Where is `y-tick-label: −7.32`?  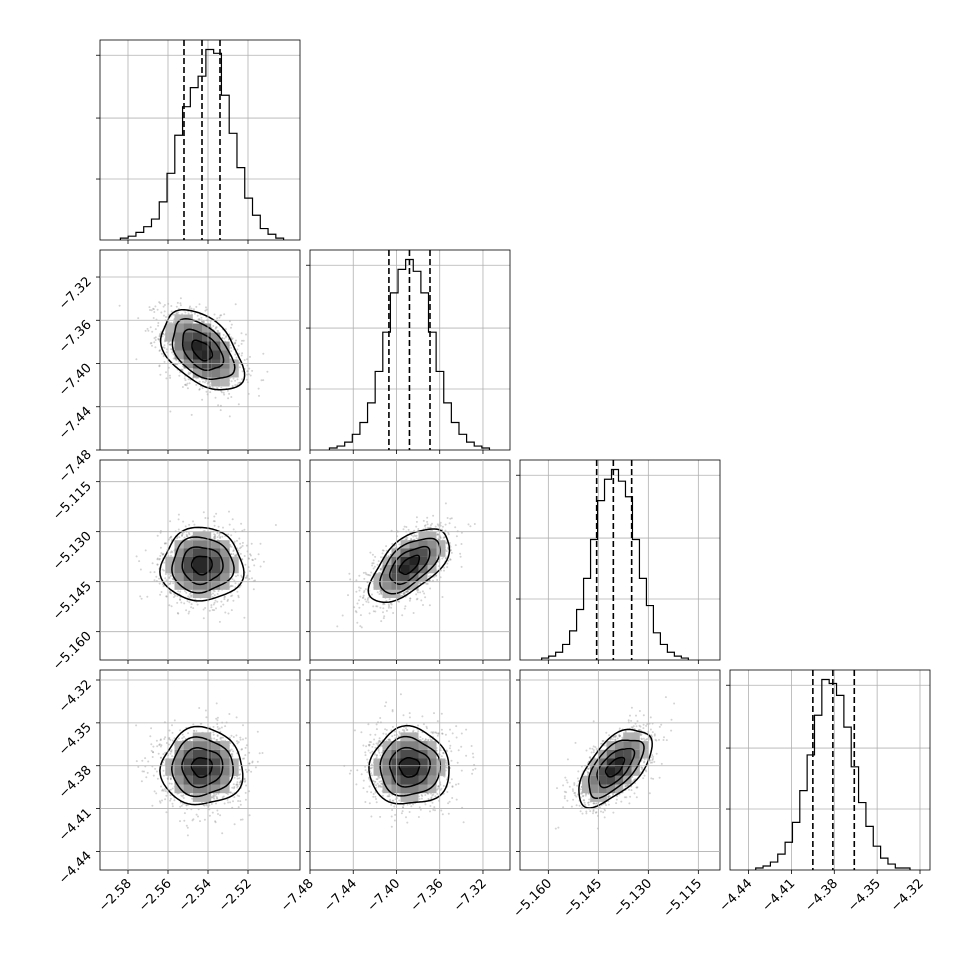 y-tick-label: −7.32 is located at coordinates (75, 293).